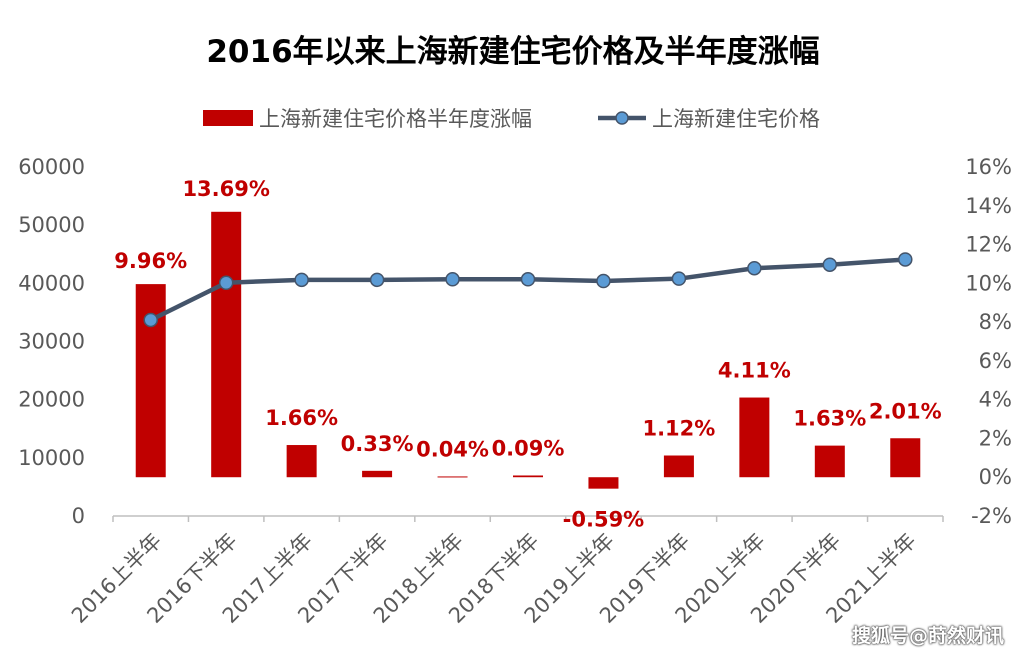 The width and height of the screenshot is (1026, 660). Describe the element at coordinates (905, 411) in the screenshot. I see `bar-data-label-10: 2.01%` at that location.